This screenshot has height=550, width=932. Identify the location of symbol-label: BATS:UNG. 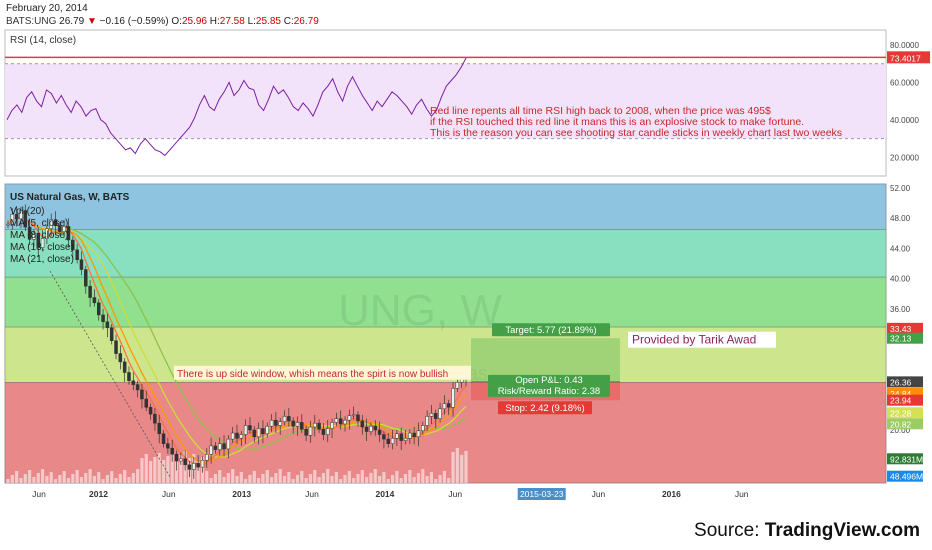
(31, 21).